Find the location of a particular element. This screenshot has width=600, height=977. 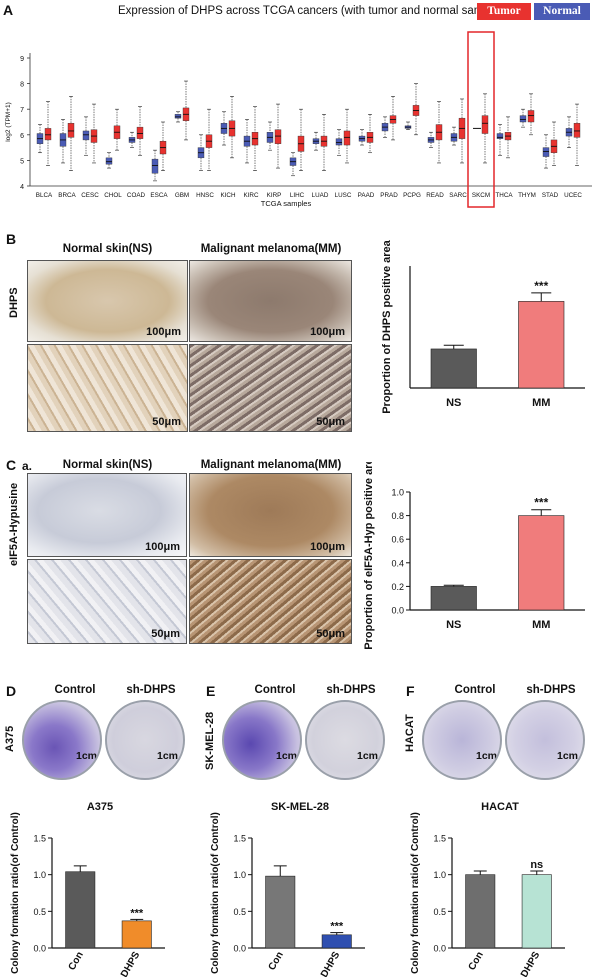

sh-dhps-header: sh-DHPS is located at coordinates (351, 690).